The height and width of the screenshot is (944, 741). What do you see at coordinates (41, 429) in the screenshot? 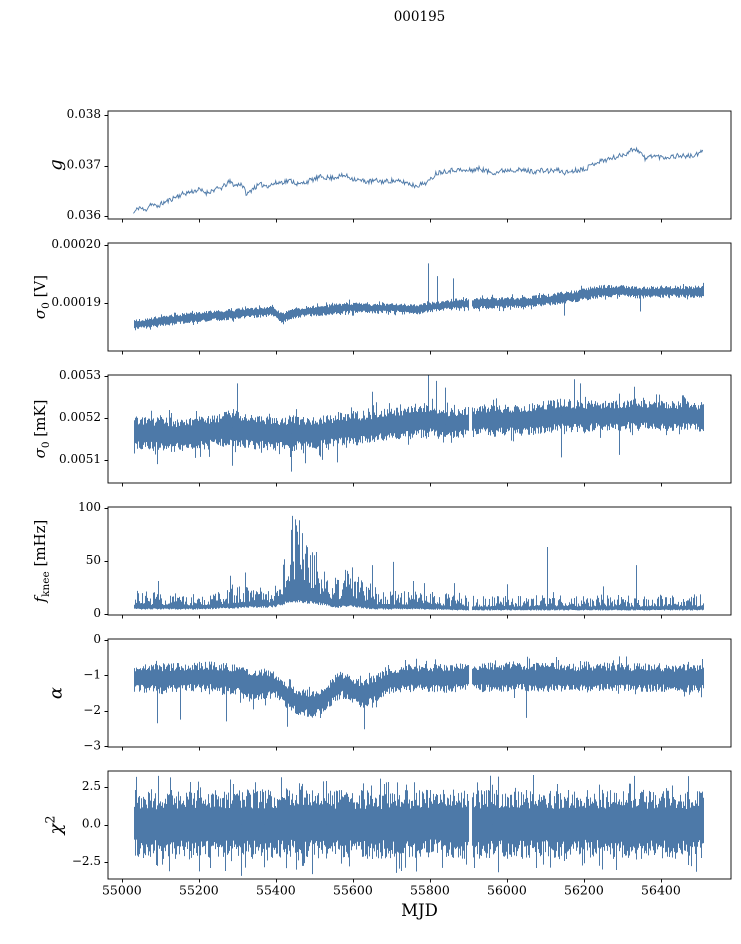
I see `y-axis-label-sigma0-mK: σ0 [mK]` at bounding box center [41, 429].